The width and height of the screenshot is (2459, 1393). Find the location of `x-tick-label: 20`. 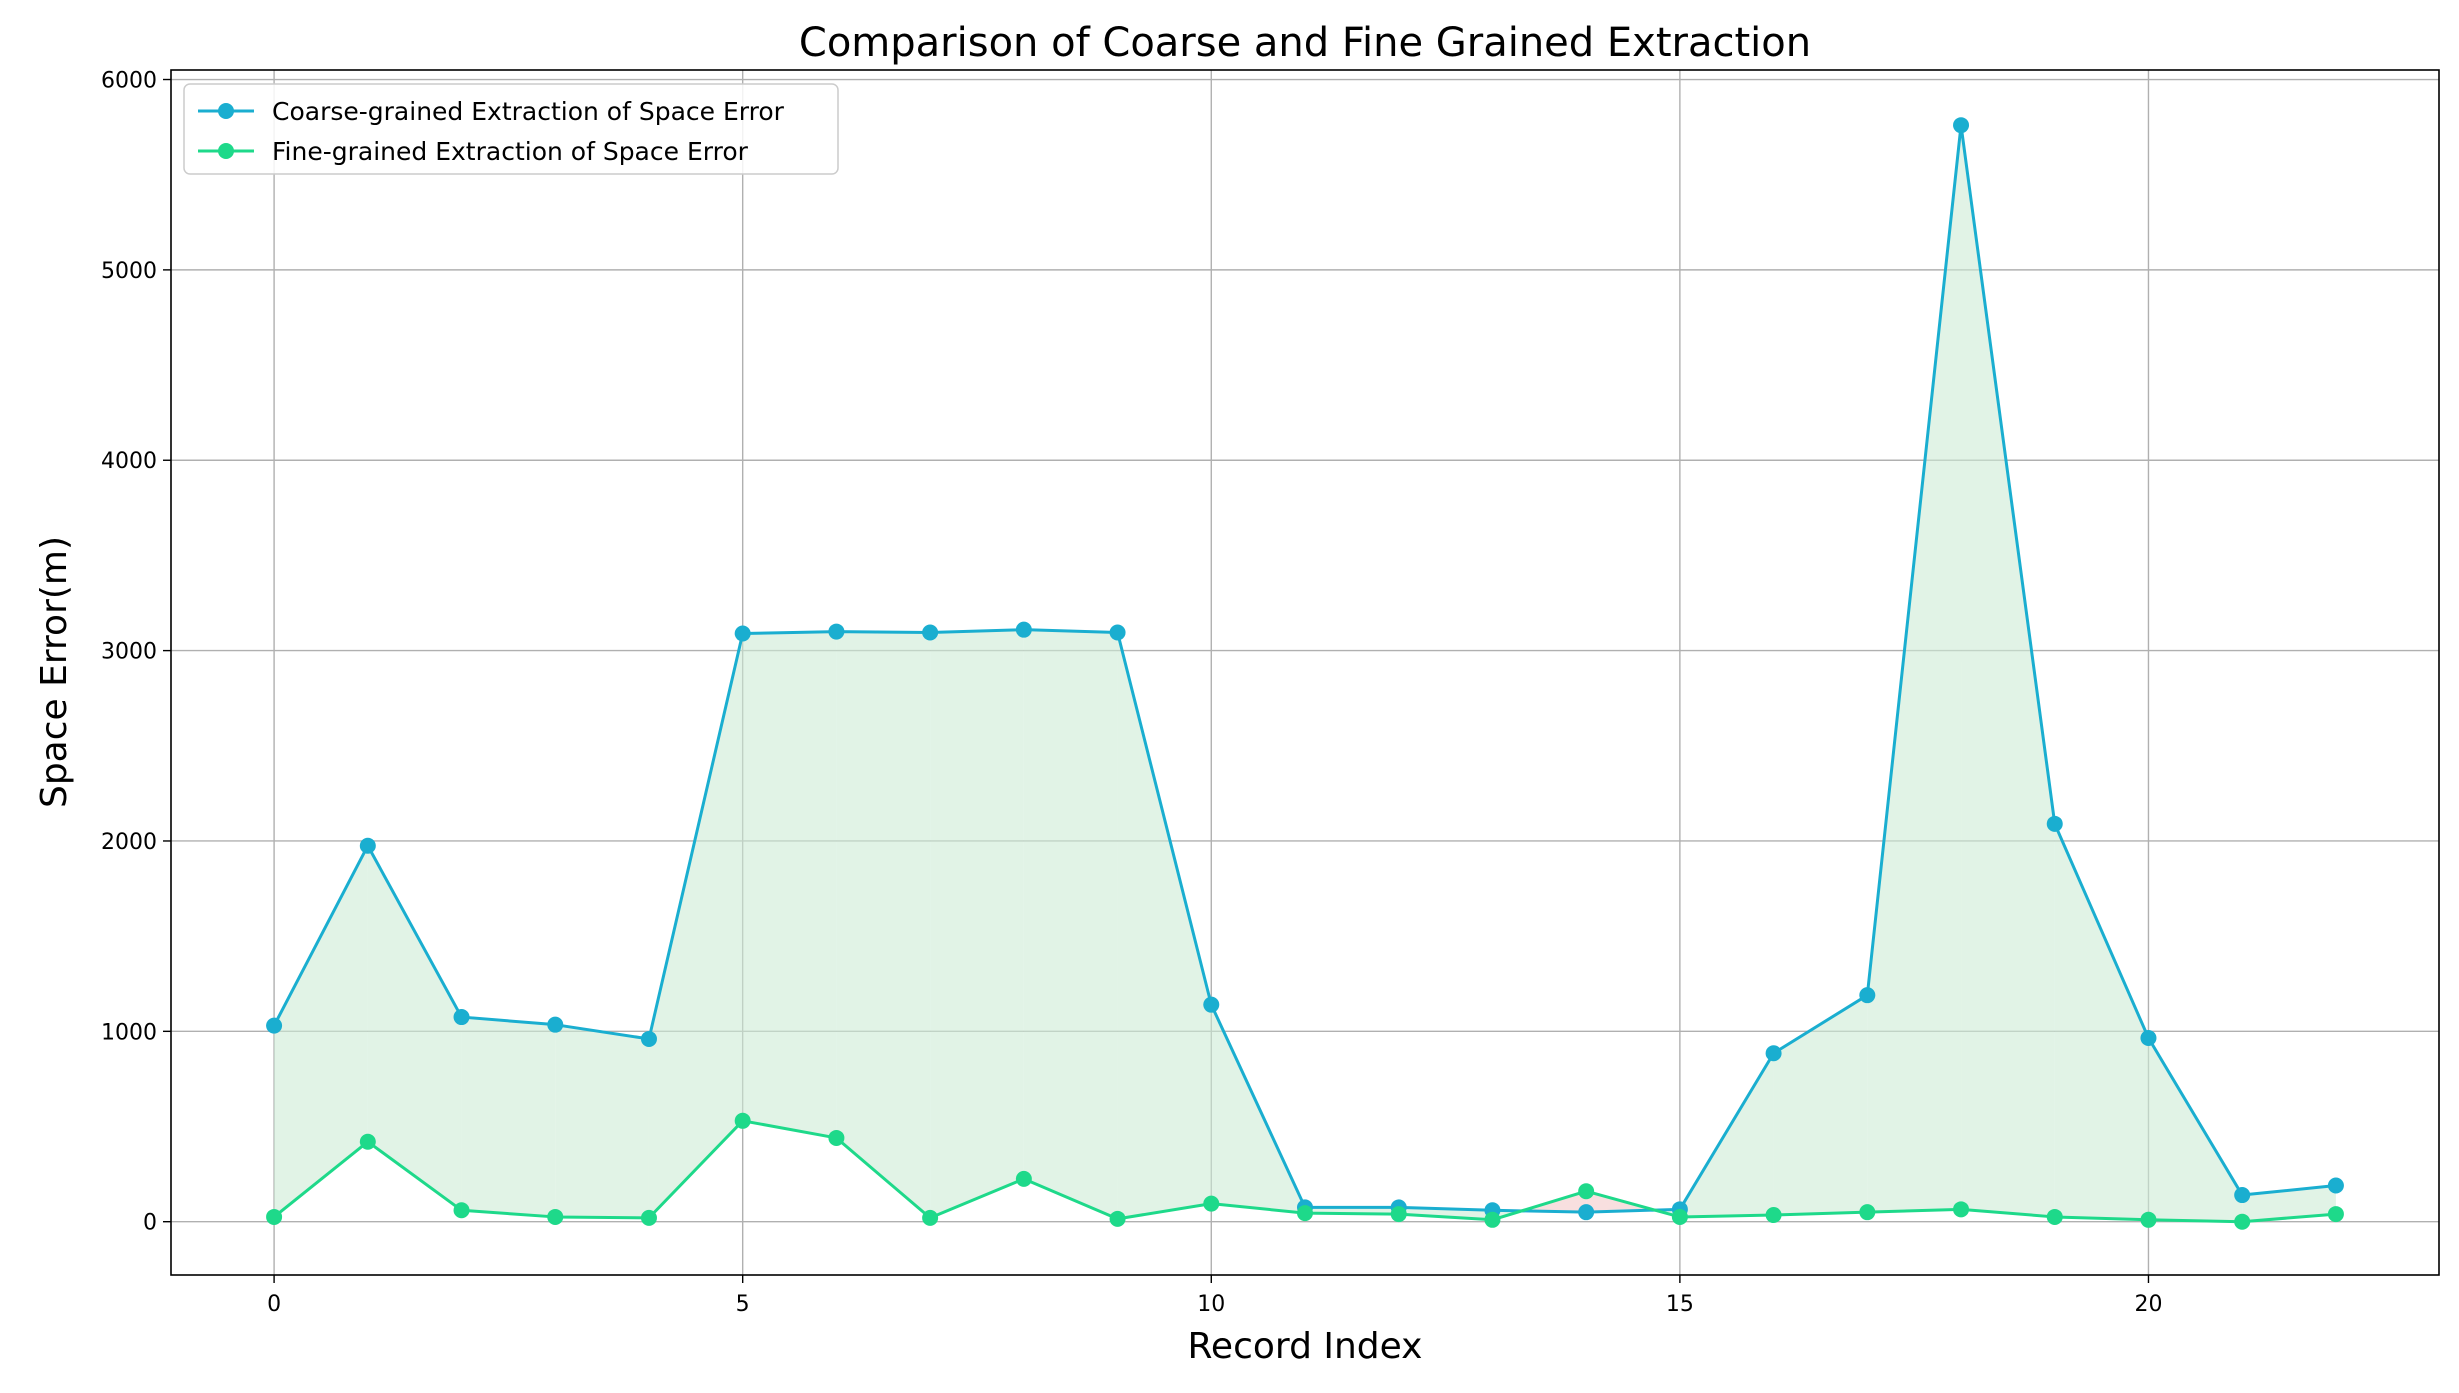

x-tick-label: 20 is located at coordinates (2148, 1304).